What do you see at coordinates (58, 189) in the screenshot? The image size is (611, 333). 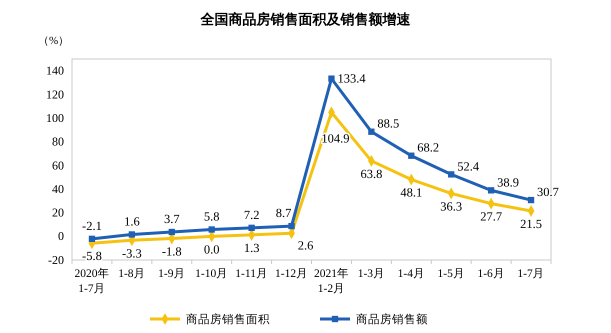 I see `y-tick-label: 40` at bounding box center [58, 189].